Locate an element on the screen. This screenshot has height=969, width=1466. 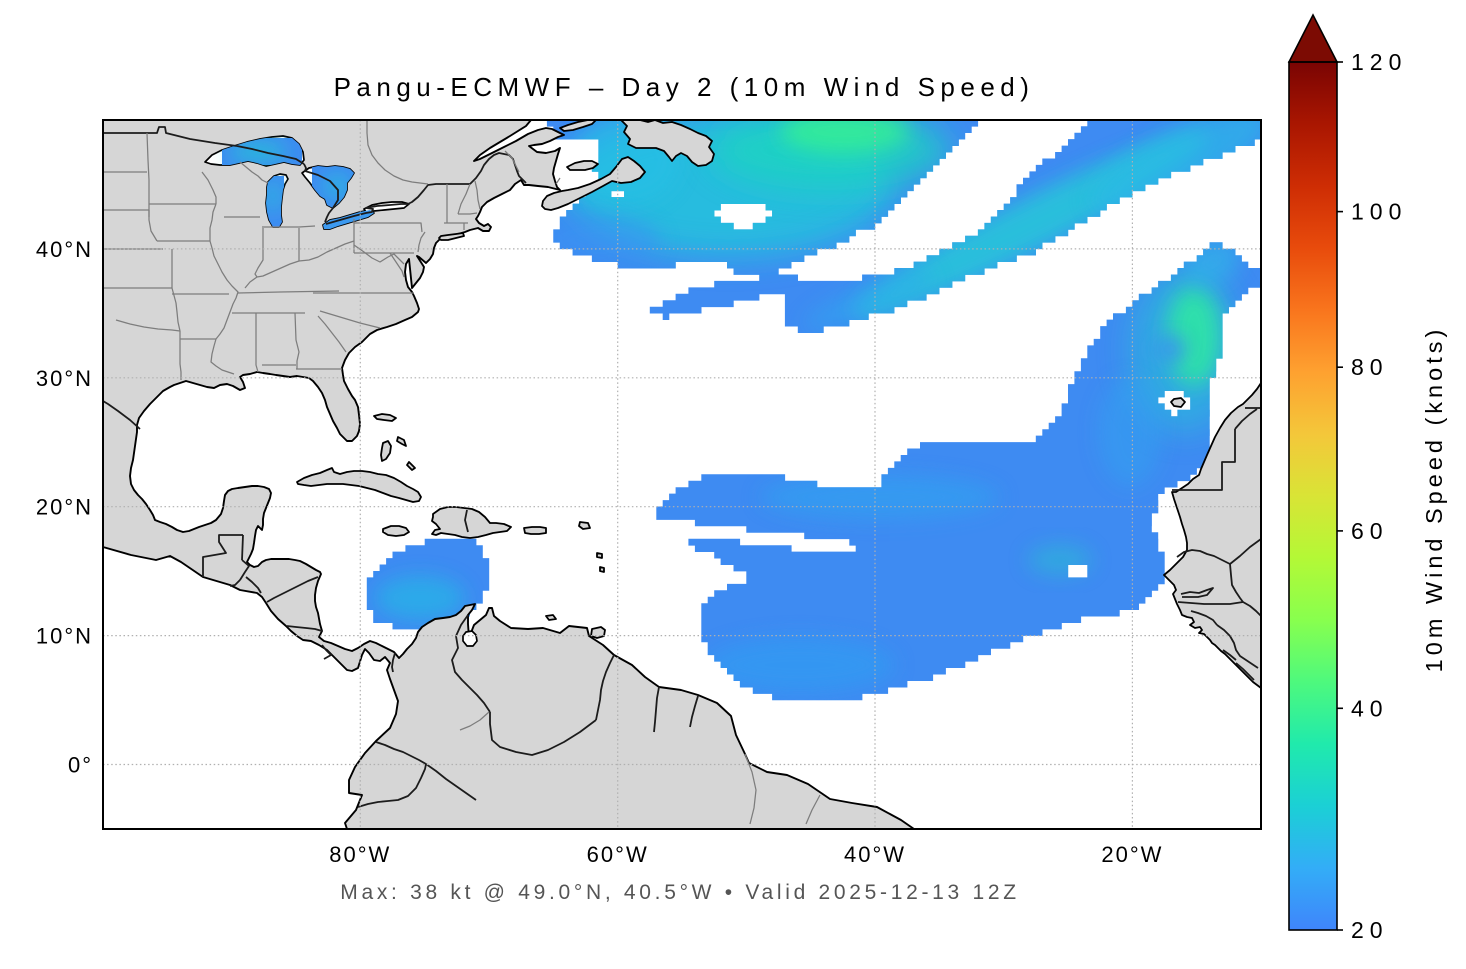
svg-text: 10m Wind Speed (knots) is located at coordinates (1434, 499).